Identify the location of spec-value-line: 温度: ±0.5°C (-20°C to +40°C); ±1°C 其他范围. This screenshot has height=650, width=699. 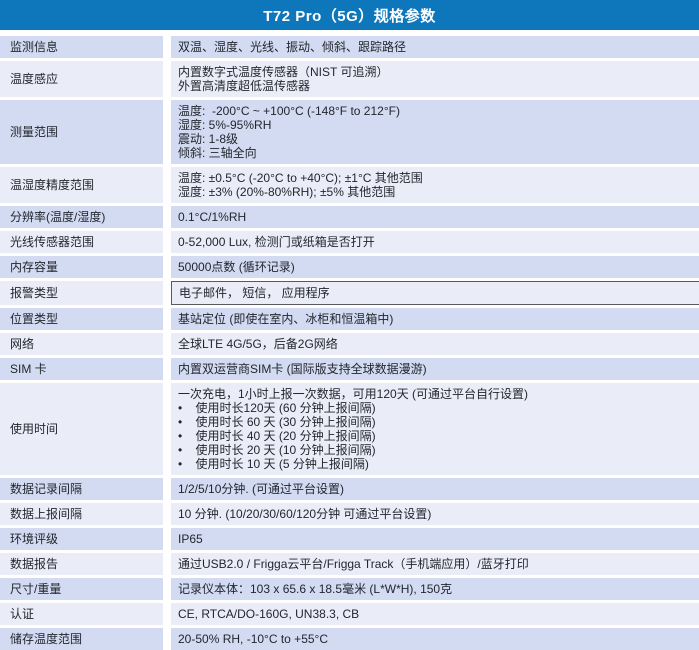
(300, 178).